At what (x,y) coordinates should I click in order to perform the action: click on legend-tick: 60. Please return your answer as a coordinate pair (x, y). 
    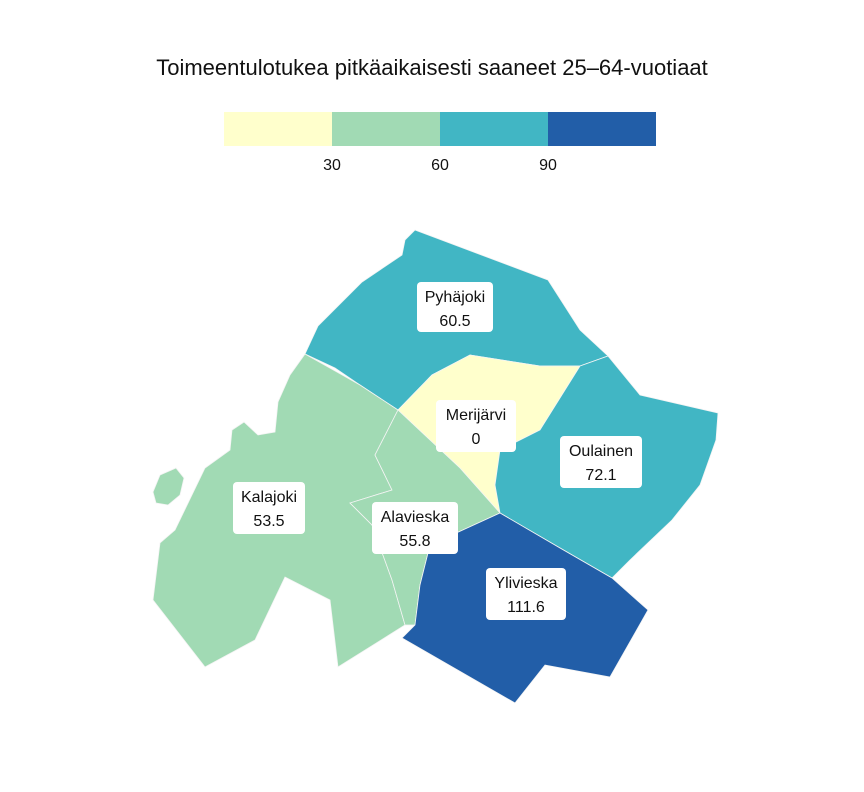
    Looking at the image, I should click on (440, 165).